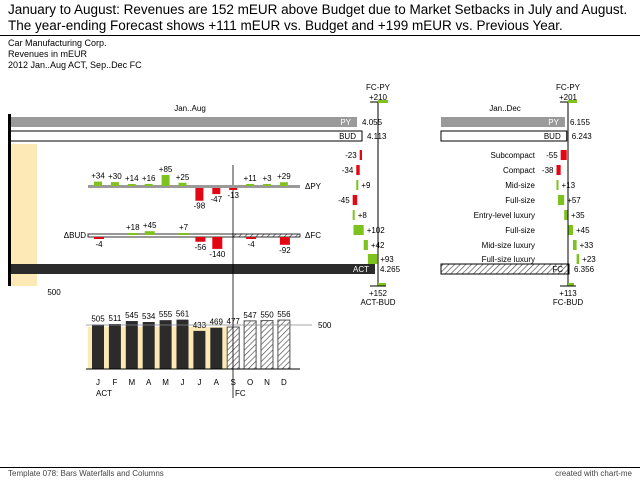 The image size is (640, 480). I want to click on waterfall-bar-2-jan-aug, so click(358, 170).